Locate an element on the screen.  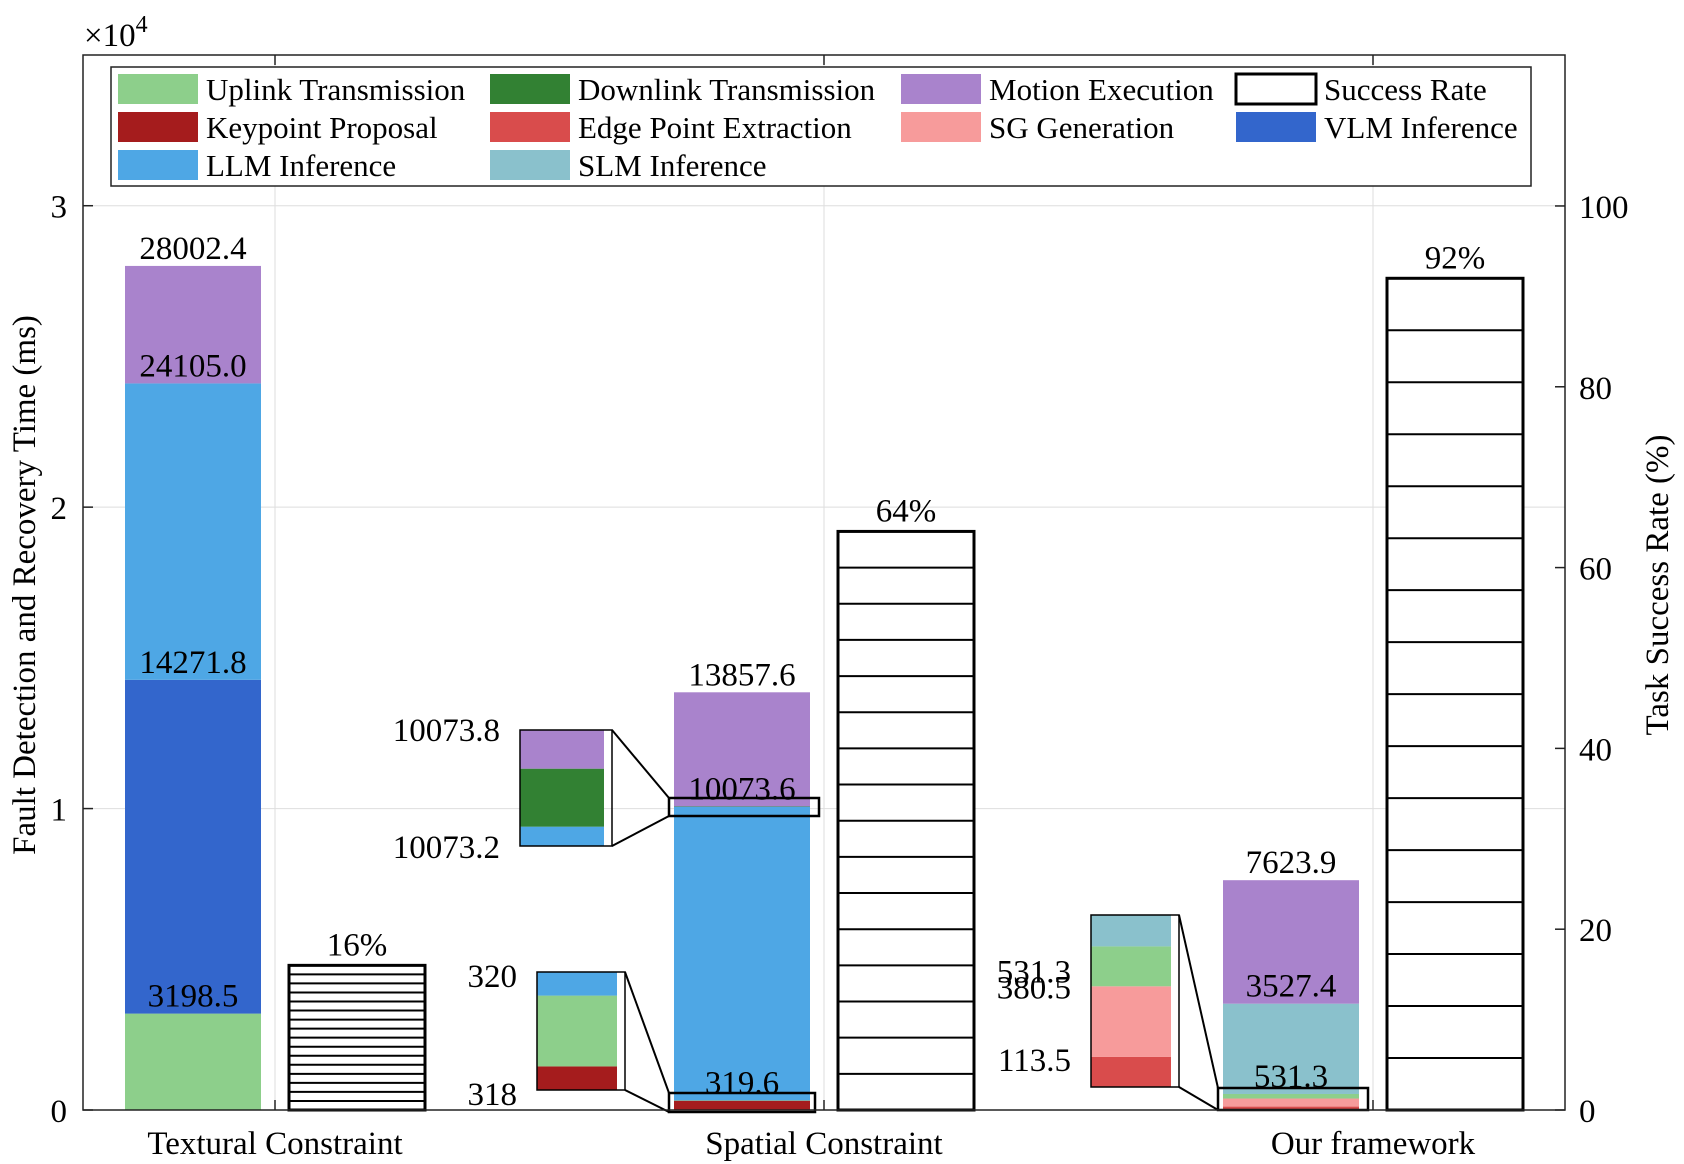
y-axis-title-right: Task Success Rate (%) is located at coordinates (1658, 584).